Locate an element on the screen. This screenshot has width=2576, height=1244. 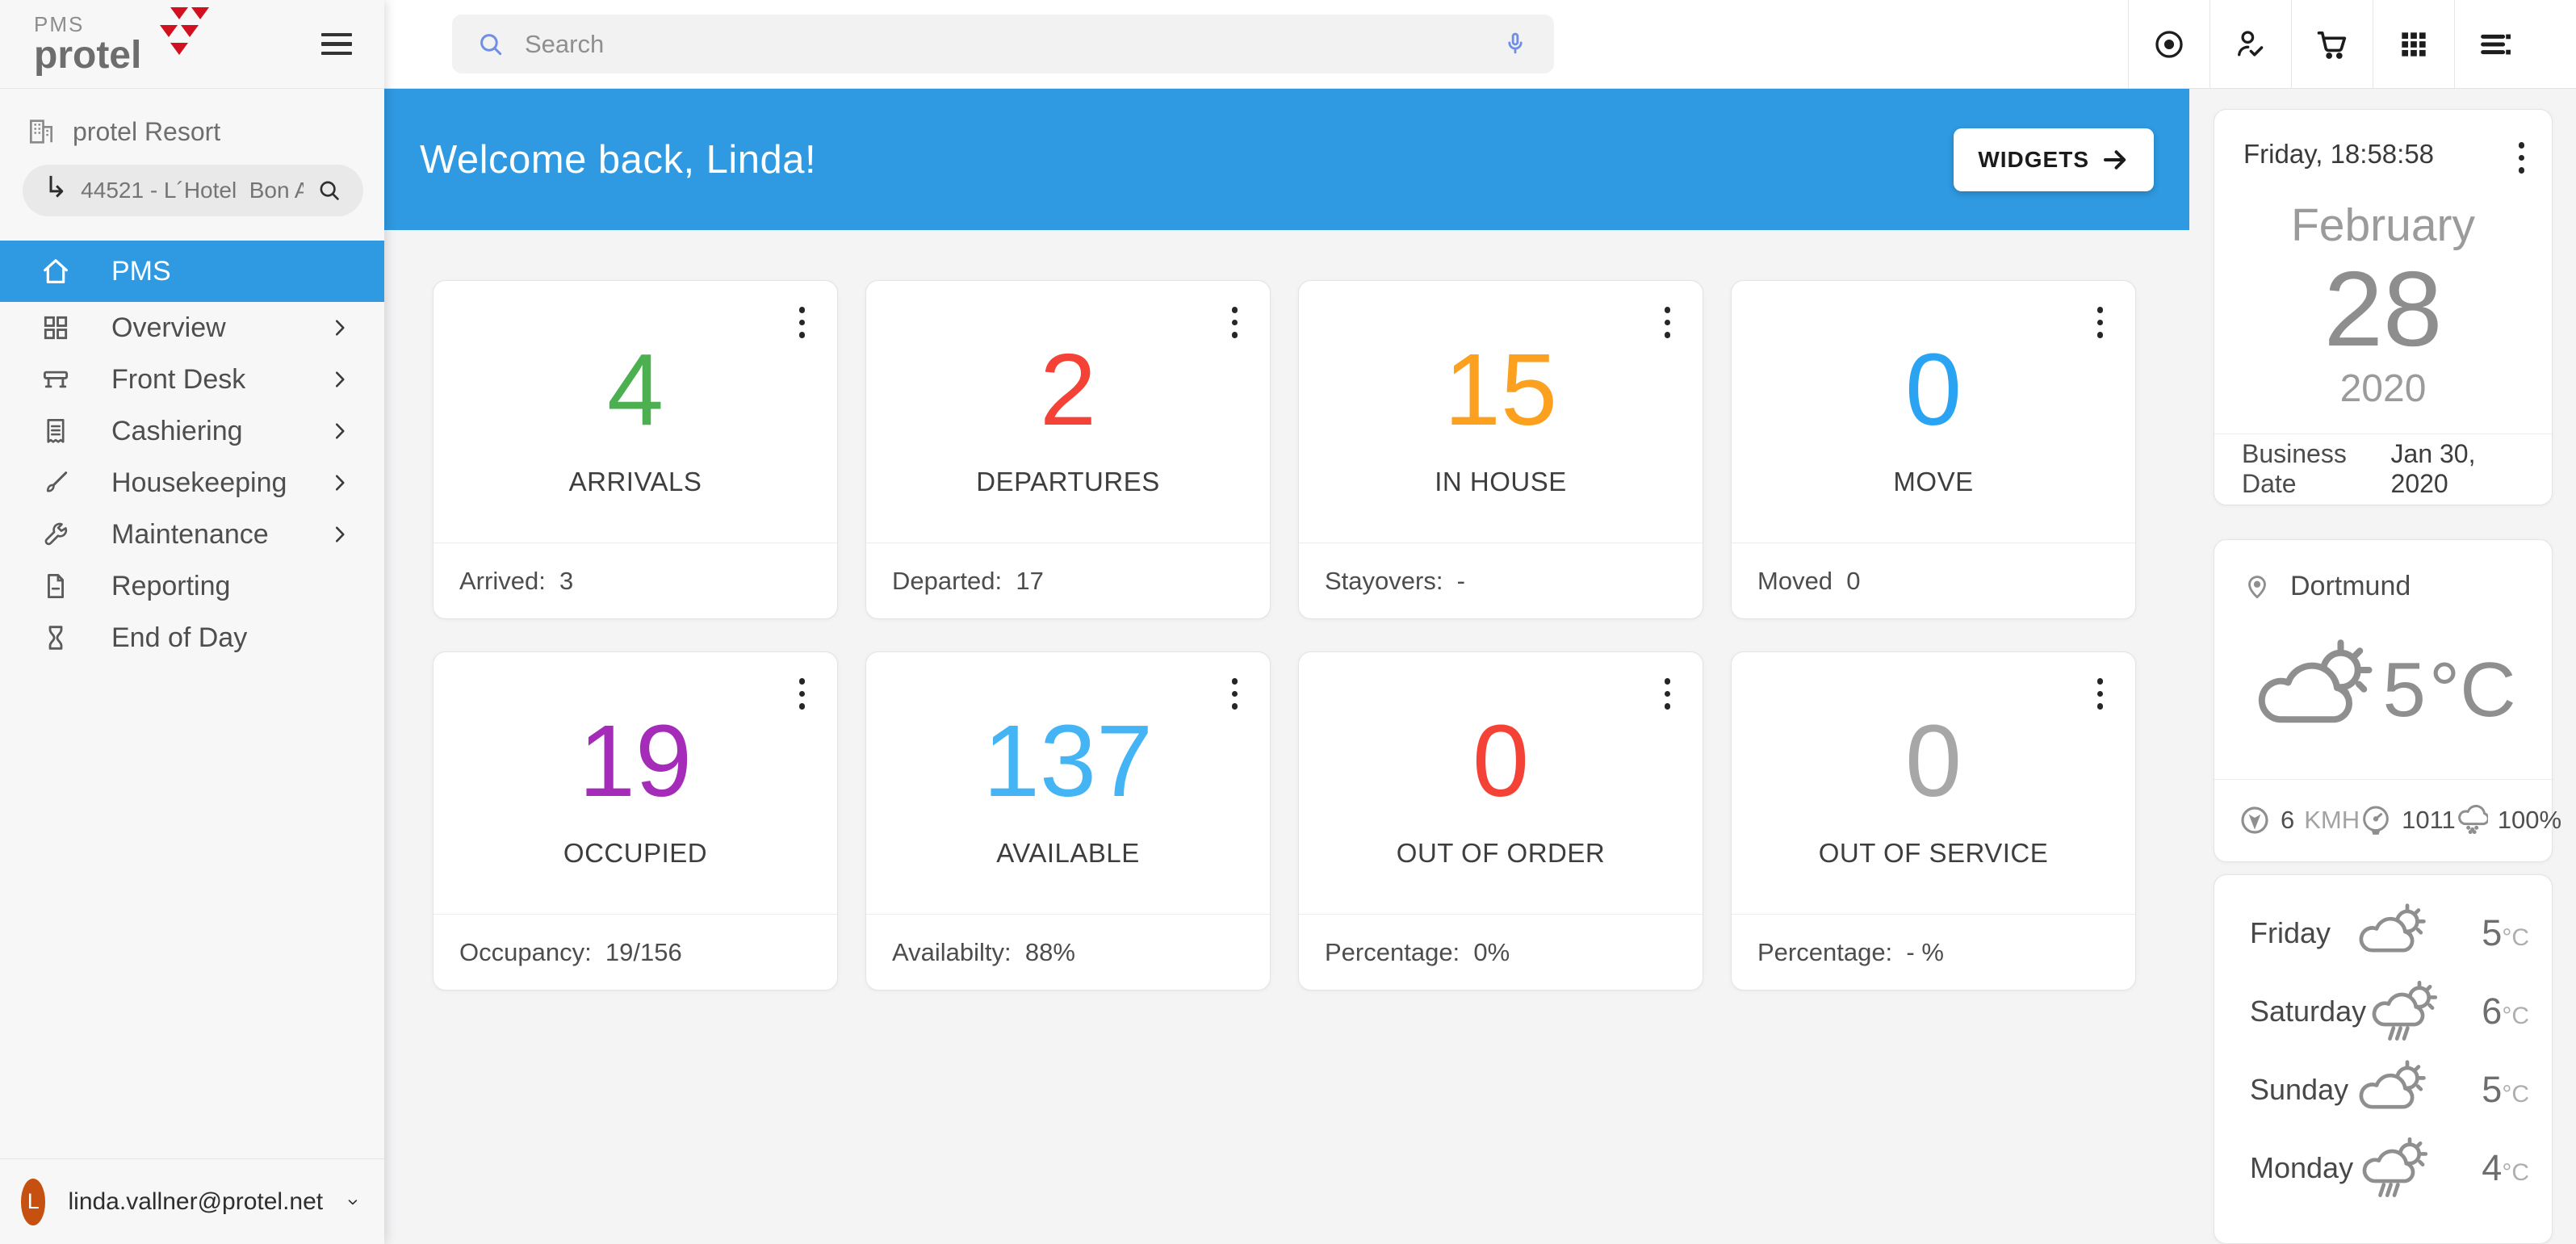
in-house-card: 15 IN HOUSE Stayovers: - is located at coordinates (1500, 449).